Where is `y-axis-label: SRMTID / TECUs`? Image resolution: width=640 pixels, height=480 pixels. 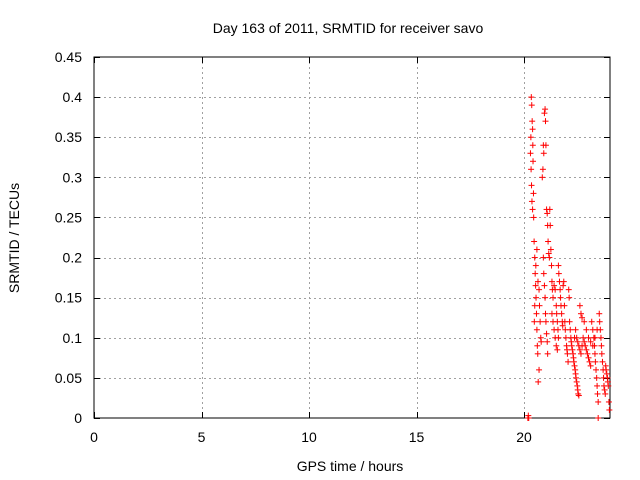
y-axis-label: SRMTID / TECUs is located at coordinates (14, 238).